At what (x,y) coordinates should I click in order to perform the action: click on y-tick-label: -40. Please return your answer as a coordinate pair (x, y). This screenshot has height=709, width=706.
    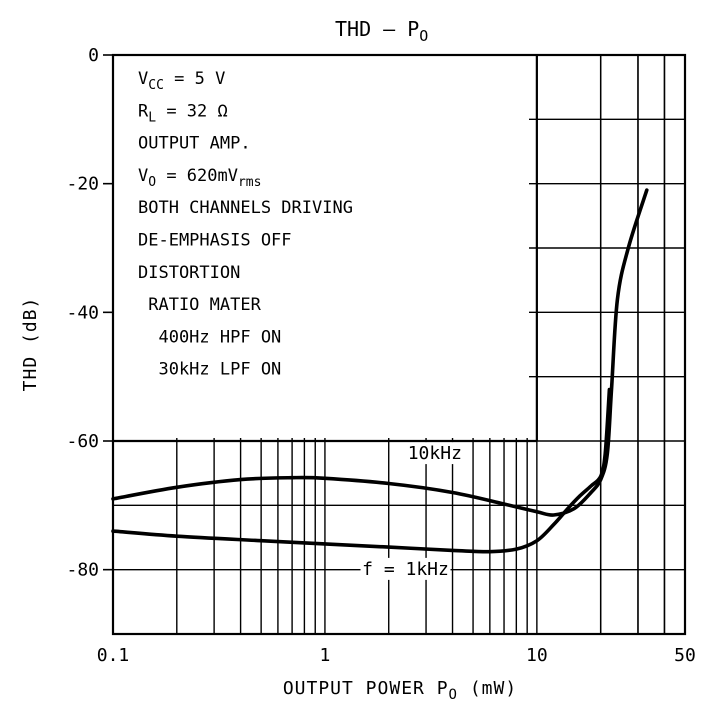
    Looking at the image, I should click on (82, 312).